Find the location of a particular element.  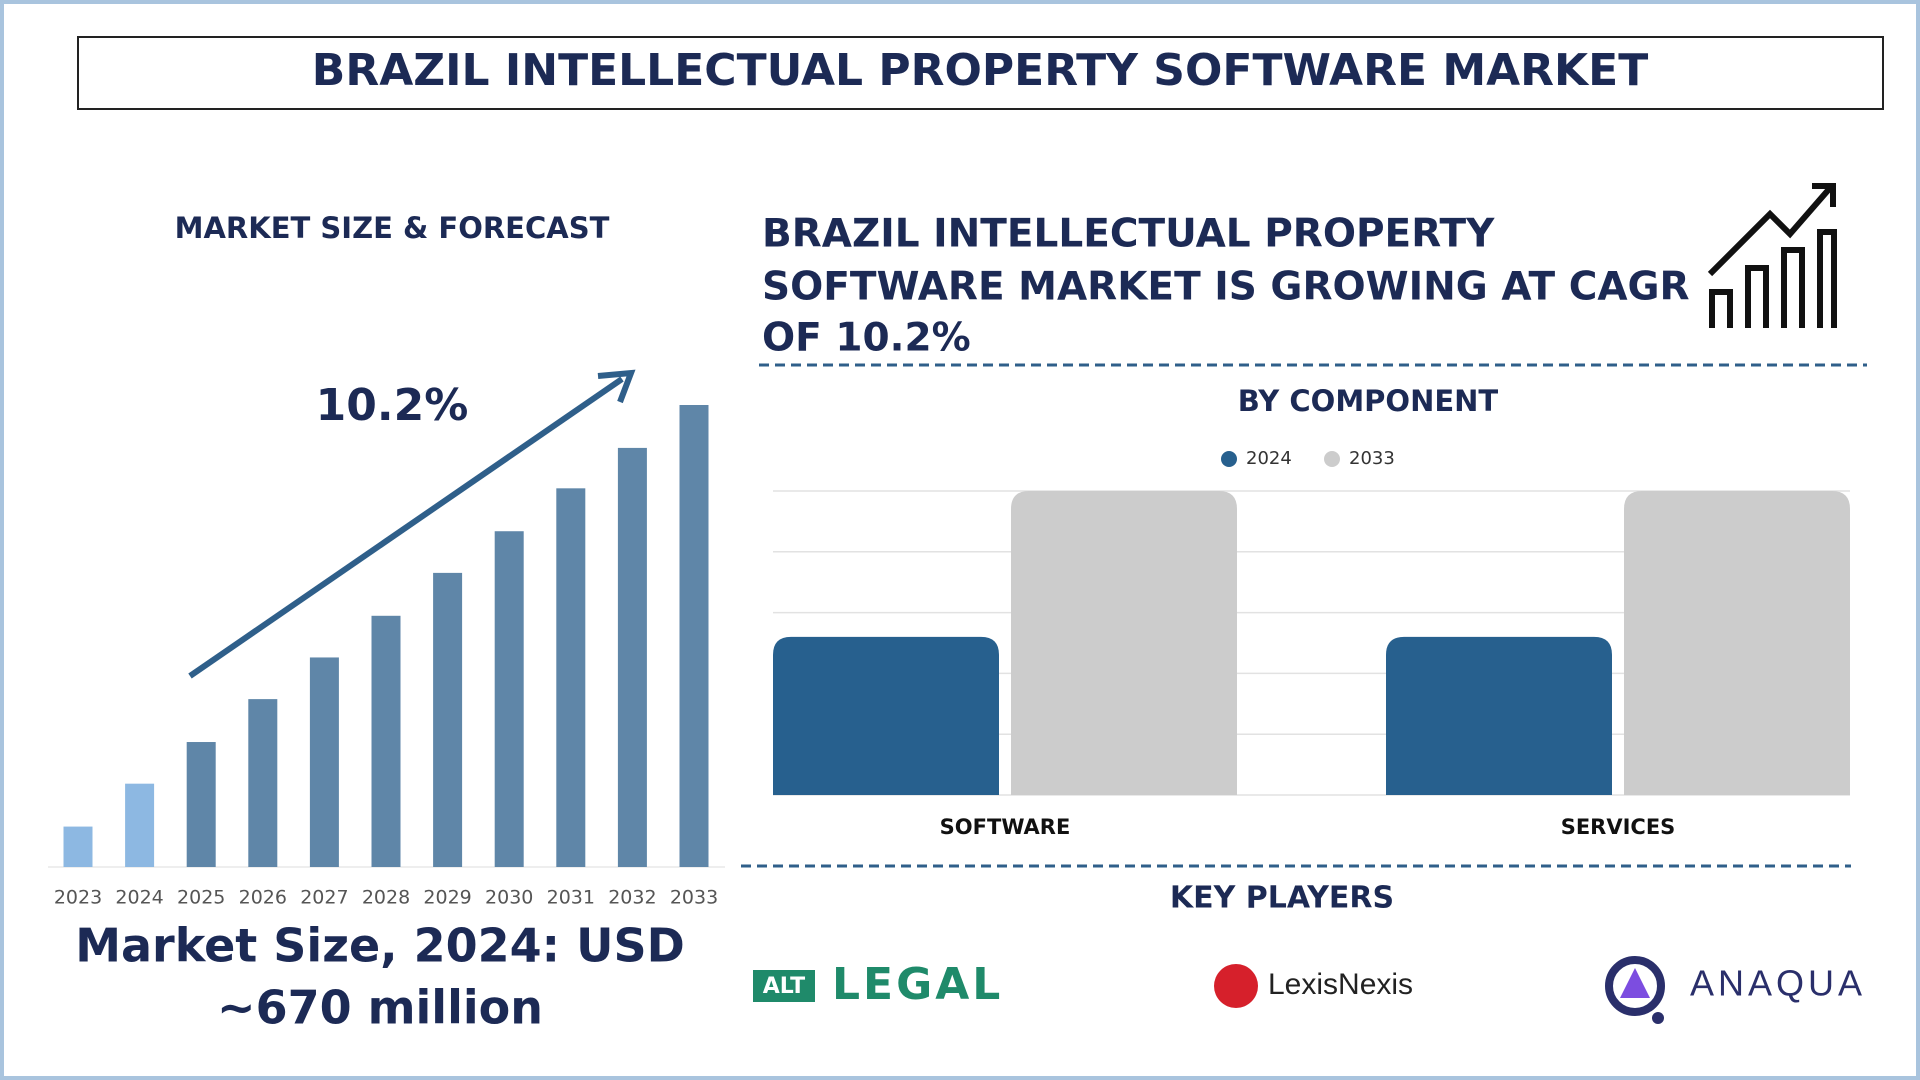

headline: OF 10.2% is located at coordinates (866, 338).